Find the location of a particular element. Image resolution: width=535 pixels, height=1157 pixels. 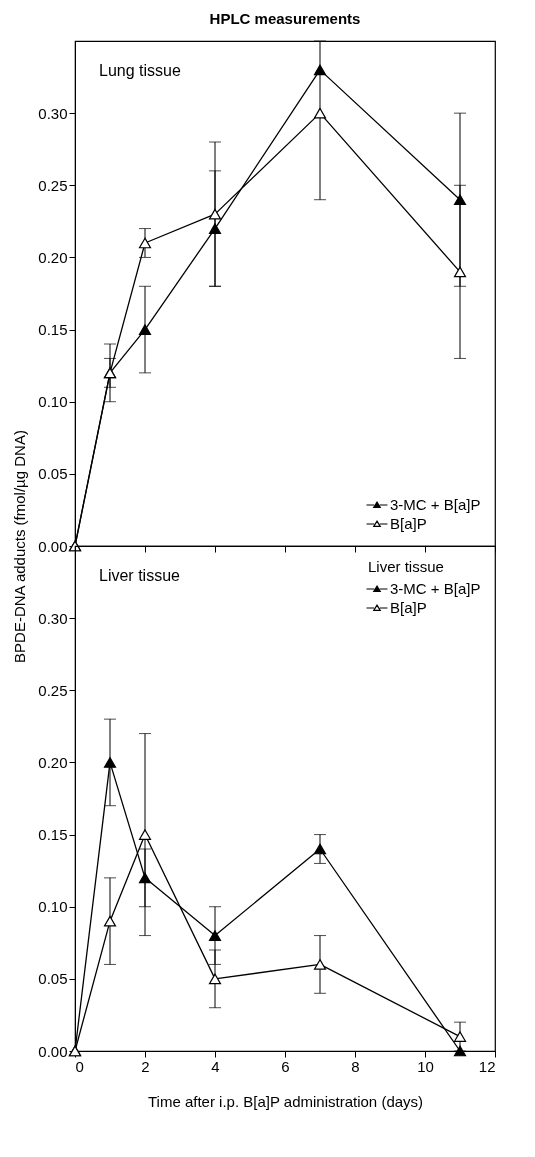

x-tick-label: 4 is located at coordinates (215, 1066).